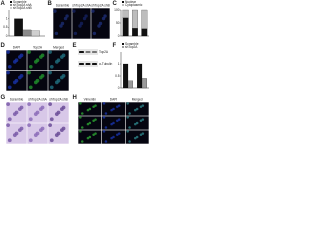 The height and width of the screenshot is (240, 320). What do you see at coordinates (115, 4) in the screenshot?
I see `panel-letter: C` at bounding box center [115, 4].